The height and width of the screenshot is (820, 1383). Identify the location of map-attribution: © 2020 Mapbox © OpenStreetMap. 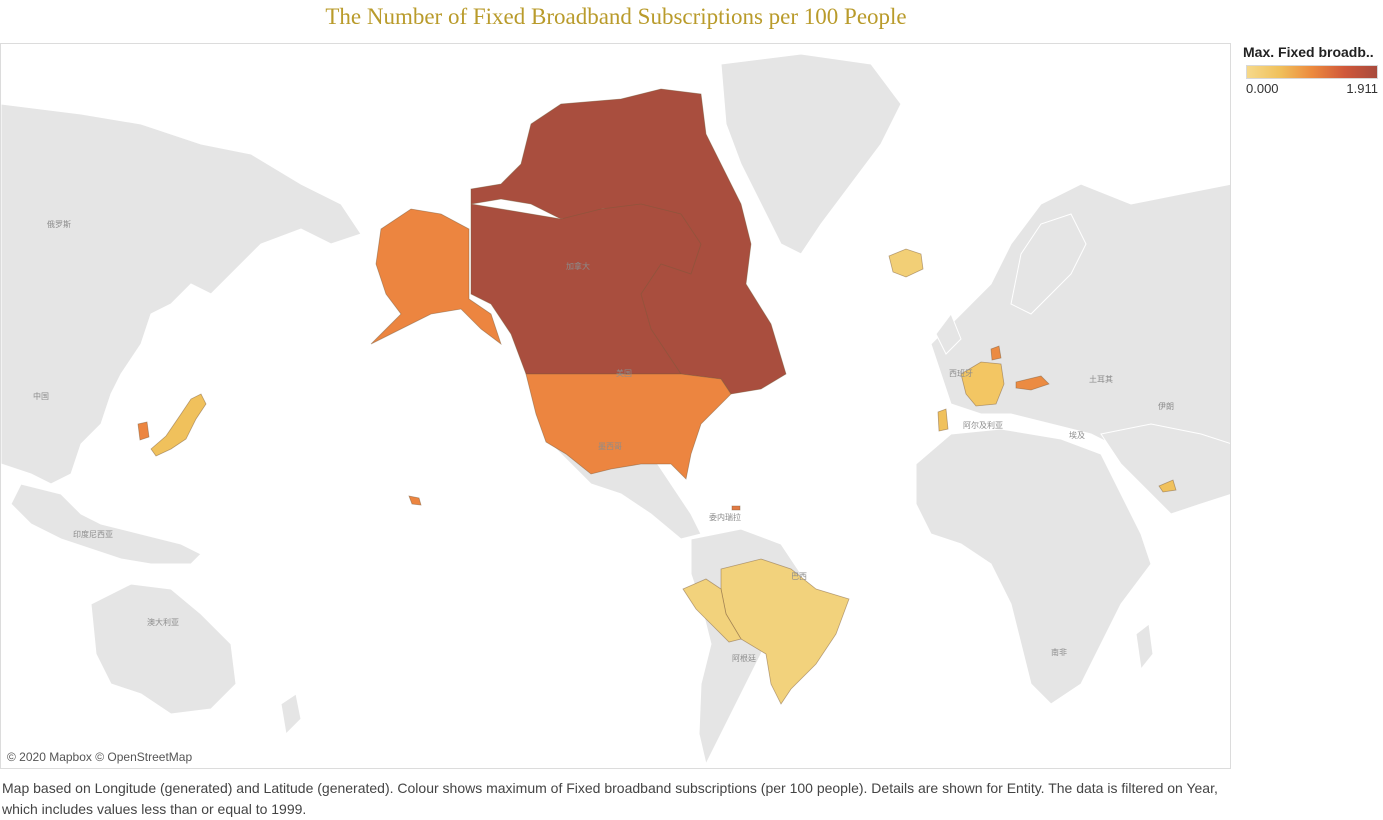
(100, 757).